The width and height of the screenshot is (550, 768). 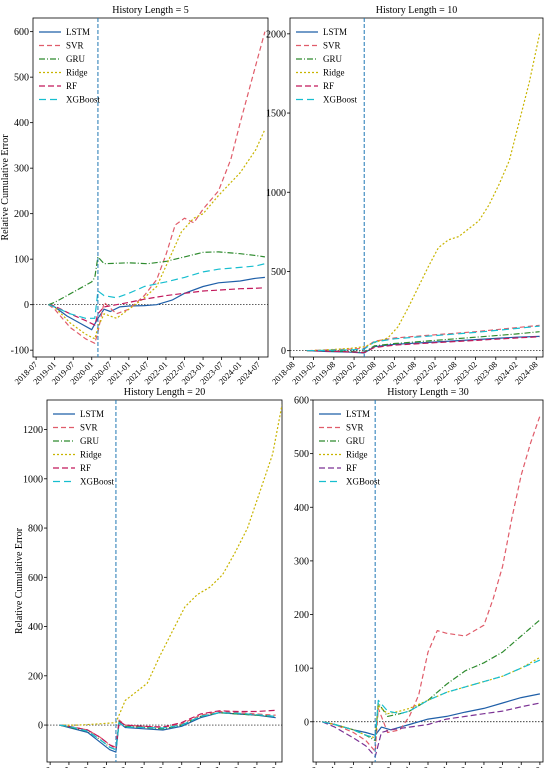 I want to click on x-tick-label: 2024-08, so click(x=526, y=372).